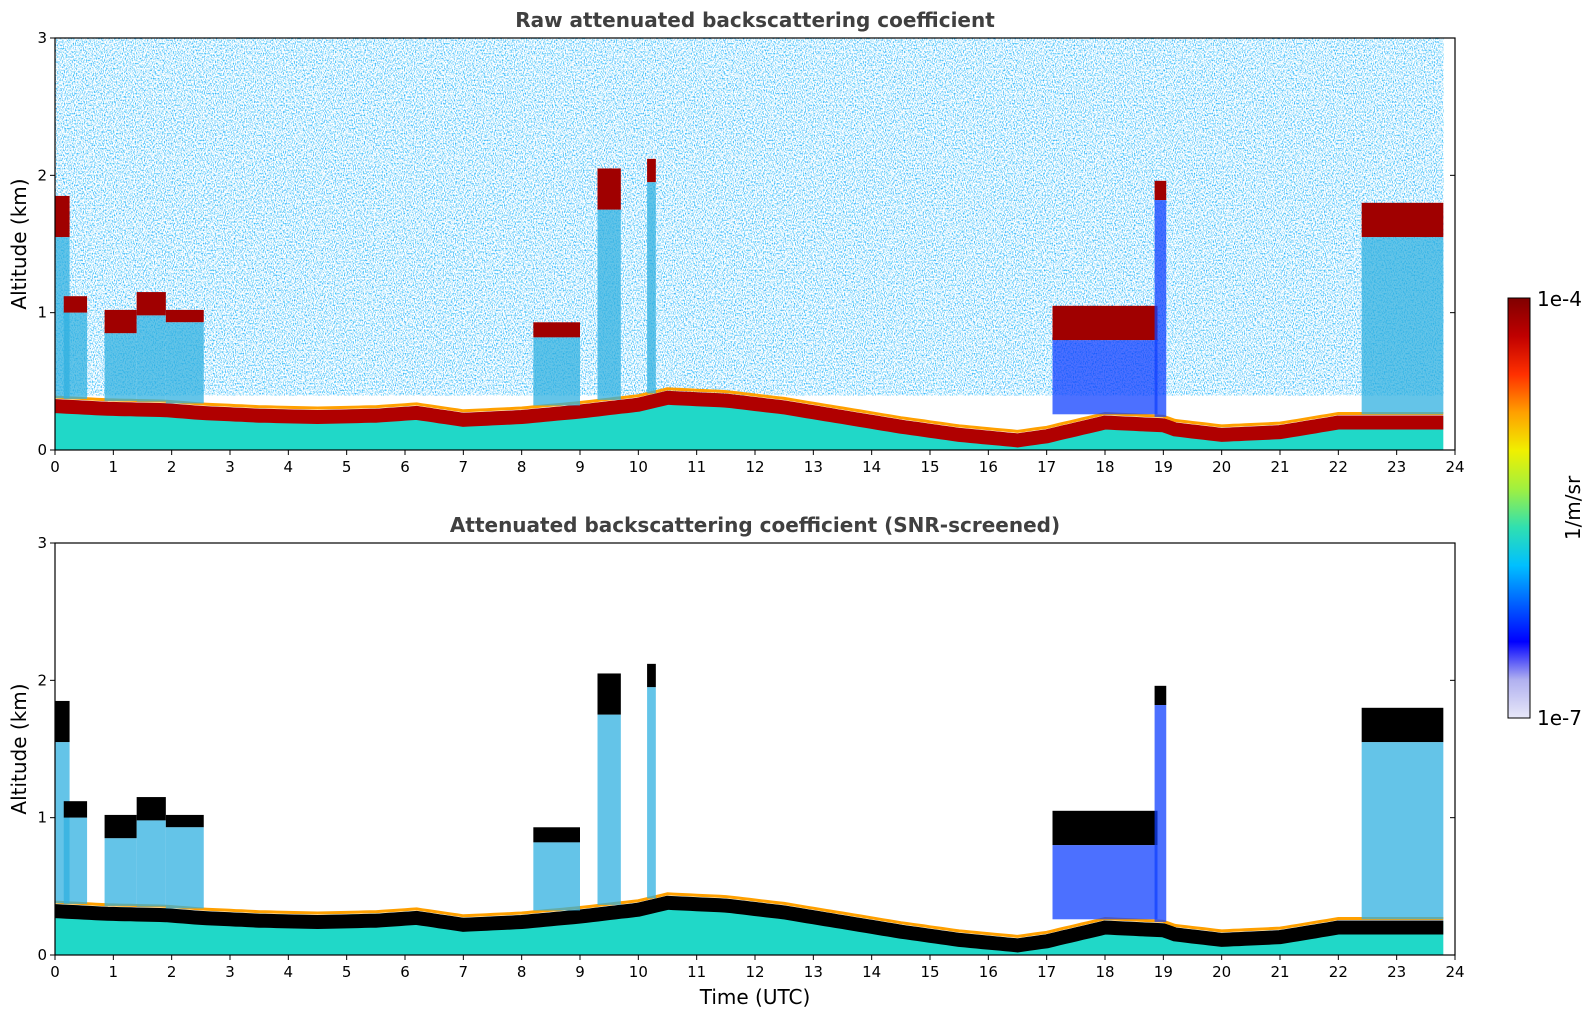  I want to click on colorbar-min-label: 1e-7, so click(1559, 718).